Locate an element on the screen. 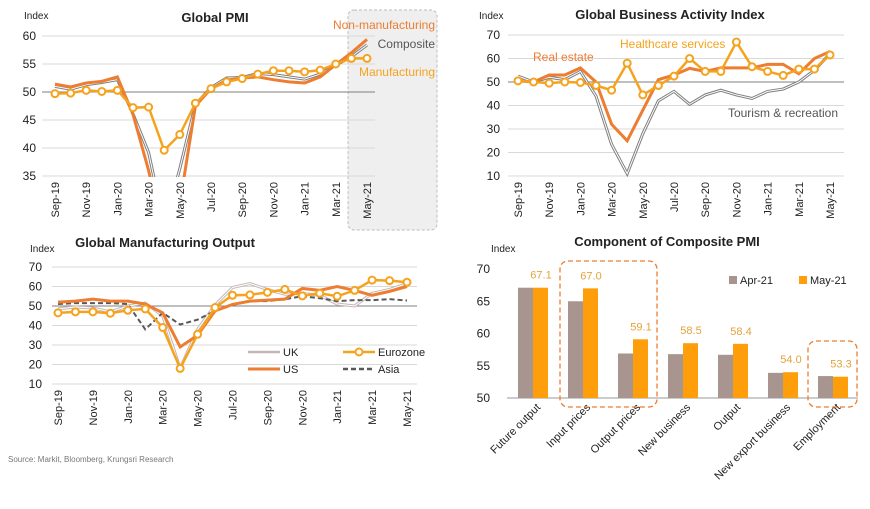 This screenshot has width=870, height=509. bar-value-label: 67.1 is located at coordinates (540, 276).